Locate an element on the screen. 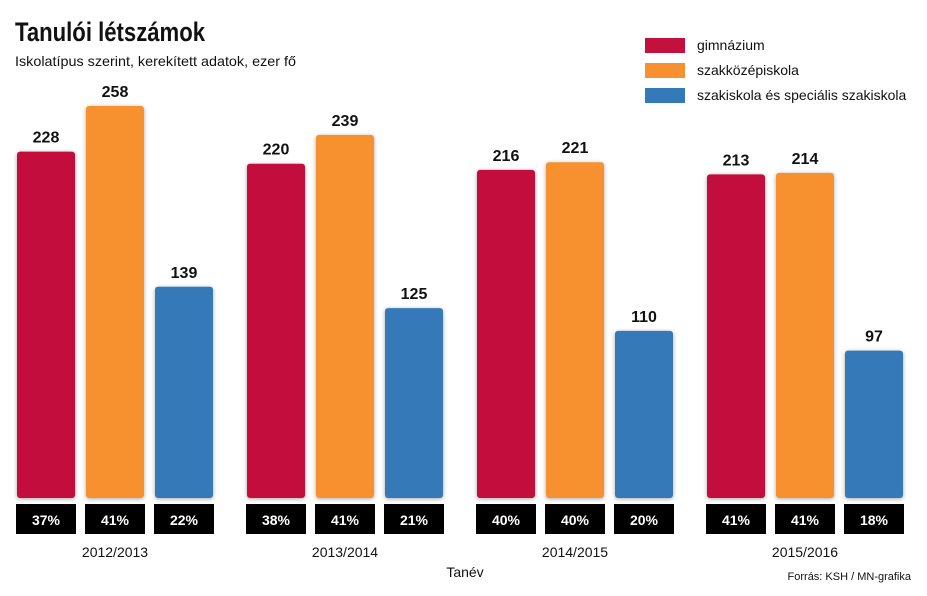  bar-value-label: 110 is located at coordinates (644, 317).